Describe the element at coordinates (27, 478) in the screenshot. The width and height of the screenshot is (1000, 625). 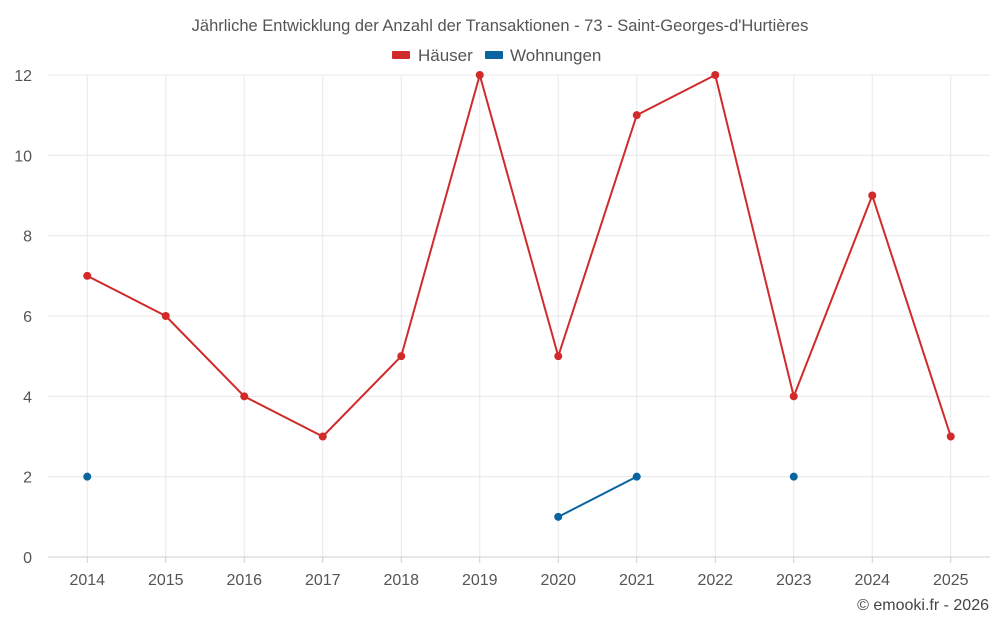
I see `y-tick-label: 2` at that location.